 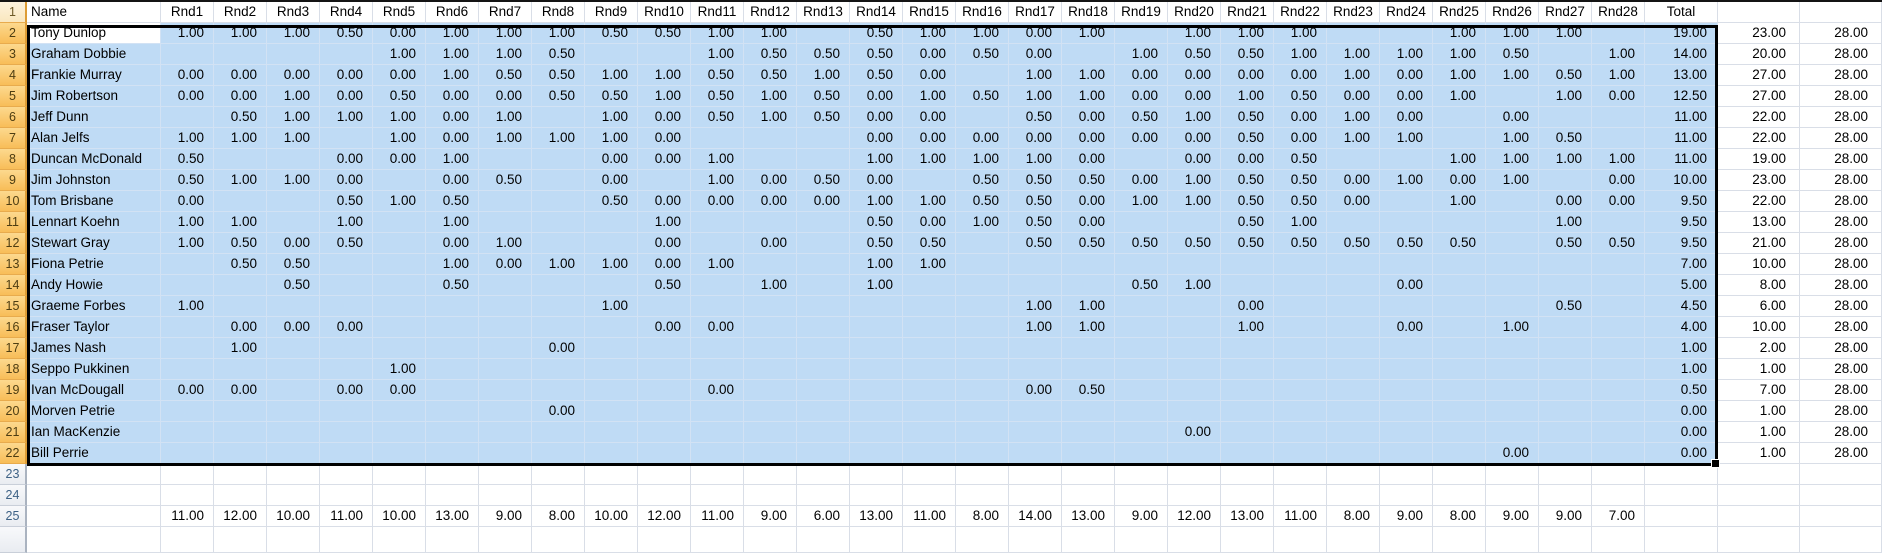 I want to click on score-cell-rnd16, so click(x=982, y=117).